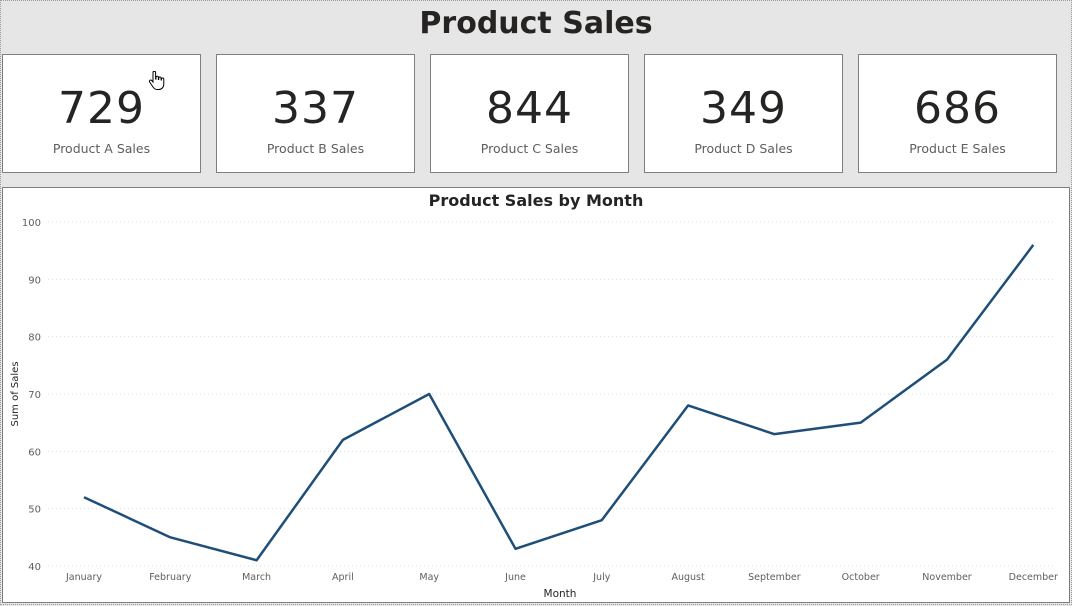 This screenshot has height=606, width=1072. Describe the element at coordinates (101, 108) in the screenshot. I see `card-value: 729` at that location.